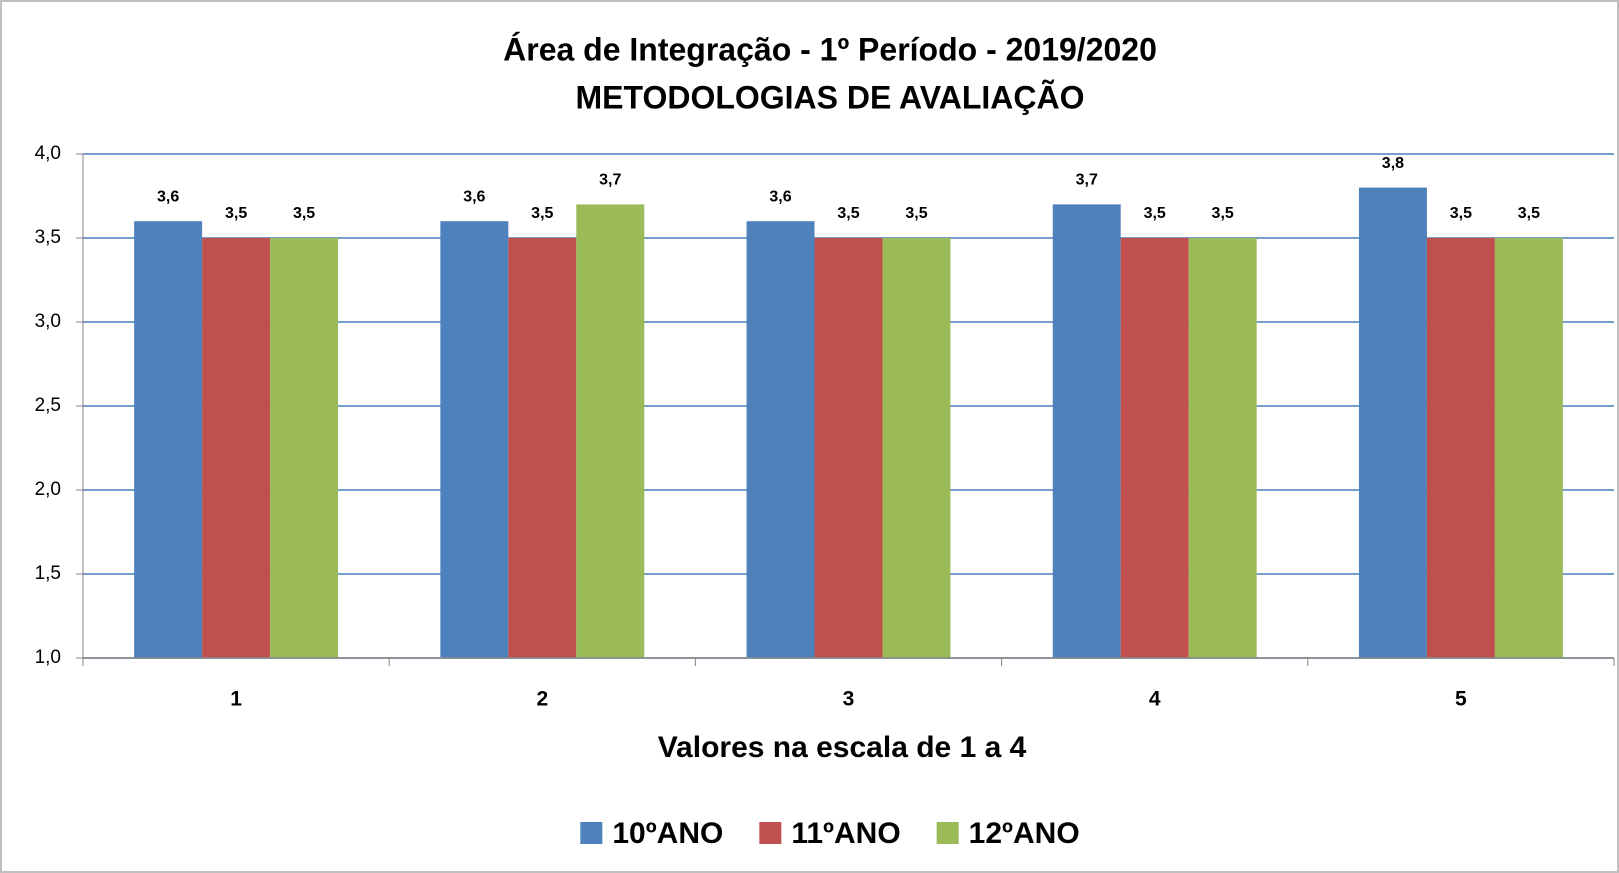 The height and width of the screenshot is (873, 1619). I want to click on y-tick-label: 3,5, so click(48, 237).